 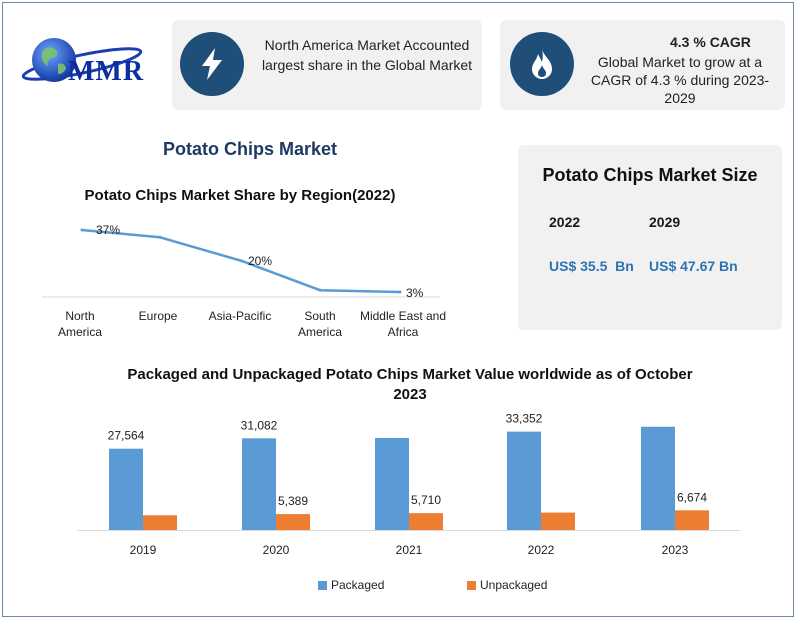 I want to click on bar-label-packaged-2019: 27,564, so click(x=126, y=436).